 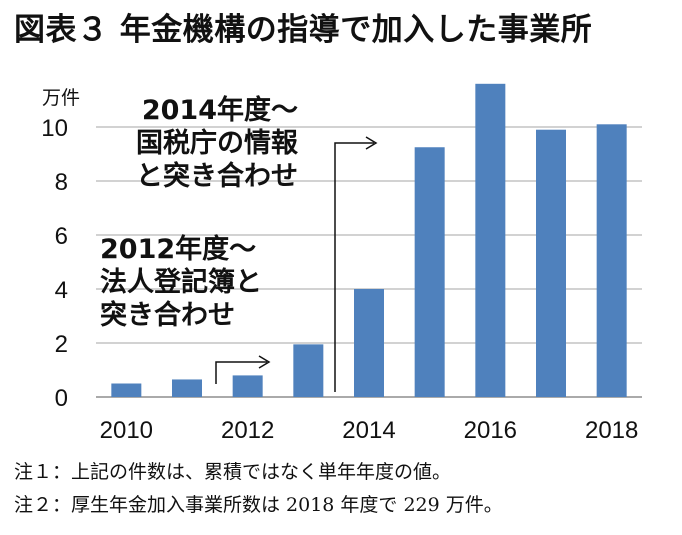 I want to click on y-tick-label: 10, so click(x=54, y=128).